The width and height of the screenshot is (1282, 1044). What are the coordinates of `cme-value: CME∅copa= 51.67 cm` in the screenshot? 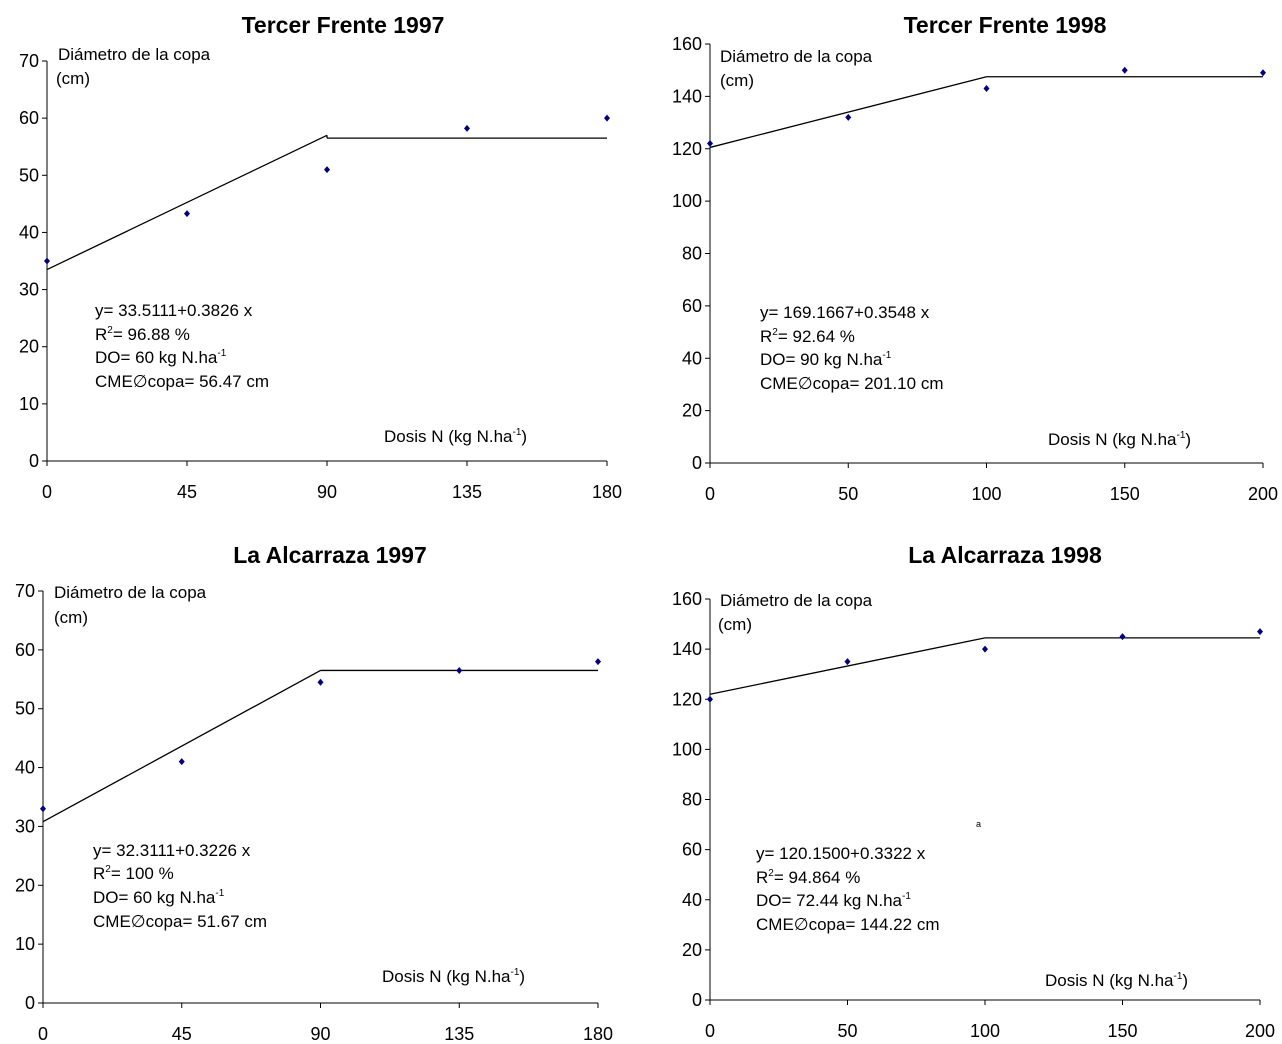 It's located at (180, 921).